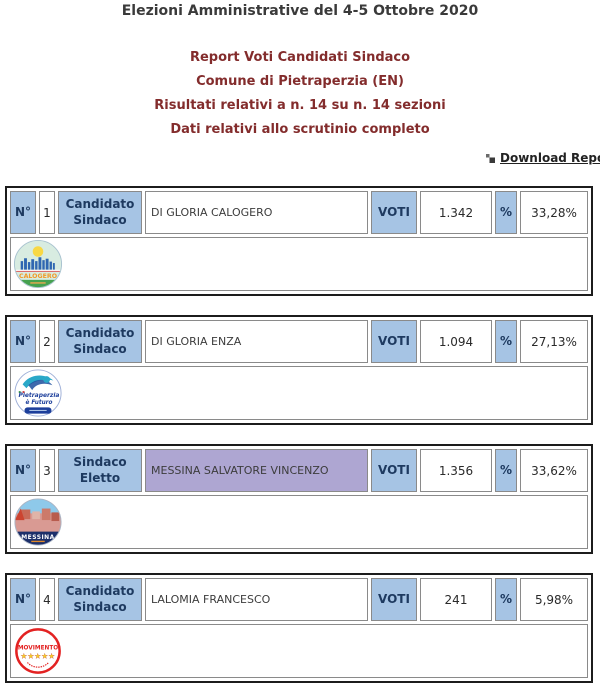 Image resolution: width=600 pixels, height=683 pixels. What do you see at coordinates (256, 599) in the screenshot?
I see `candidate-name: LALOMIA FRANCESCO` at bounding box center [256, 599].